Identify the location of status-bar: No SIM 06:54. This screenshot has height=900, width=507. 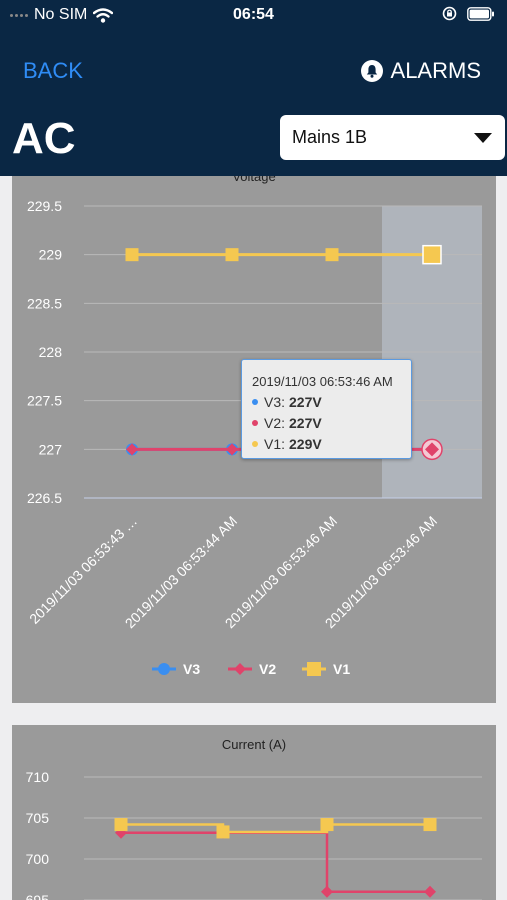
(253, 15).